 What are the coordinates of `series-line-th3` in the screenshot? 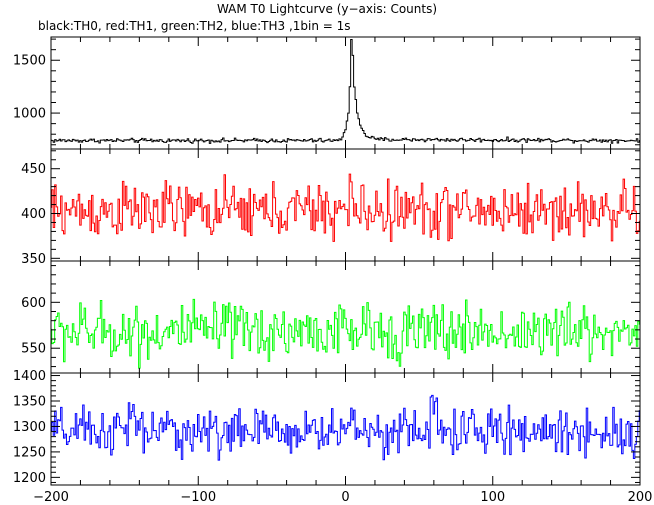 It's located at (345, 427).